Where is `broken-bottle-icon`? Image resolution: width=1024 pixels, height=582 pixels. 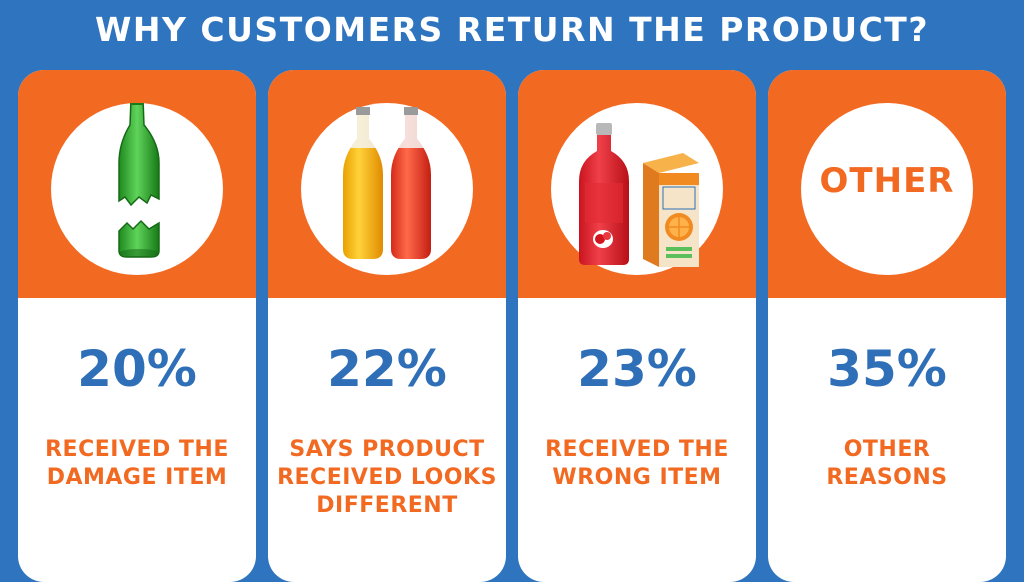 broken-bottle-icon is located at coordinates (139, 180).